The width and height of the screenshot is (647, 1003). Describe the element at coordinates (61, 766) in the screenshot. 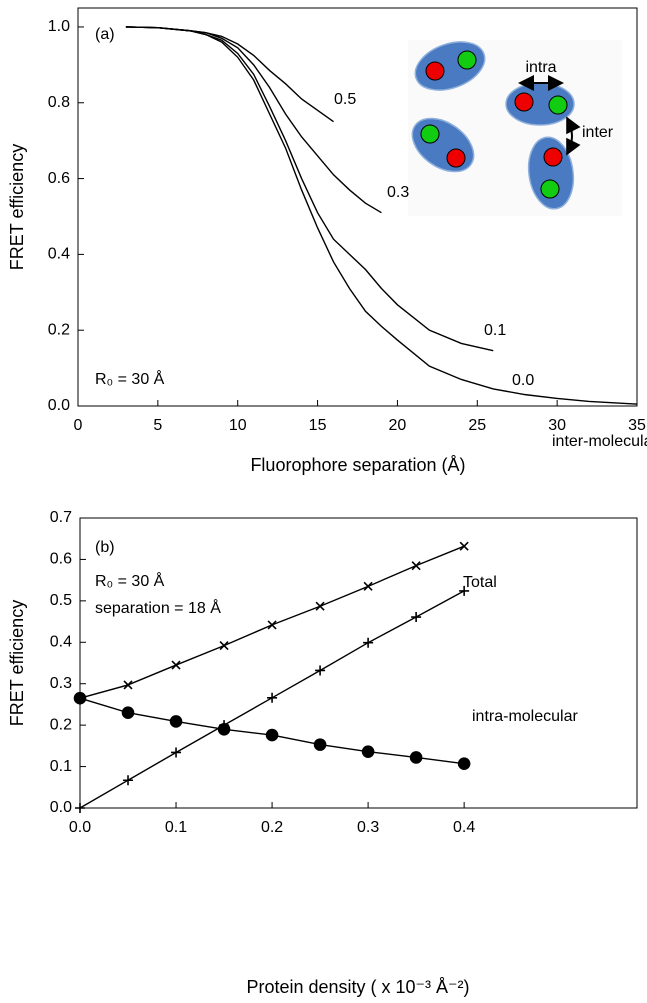

I see `y-tick-label: 0.1` at that location.